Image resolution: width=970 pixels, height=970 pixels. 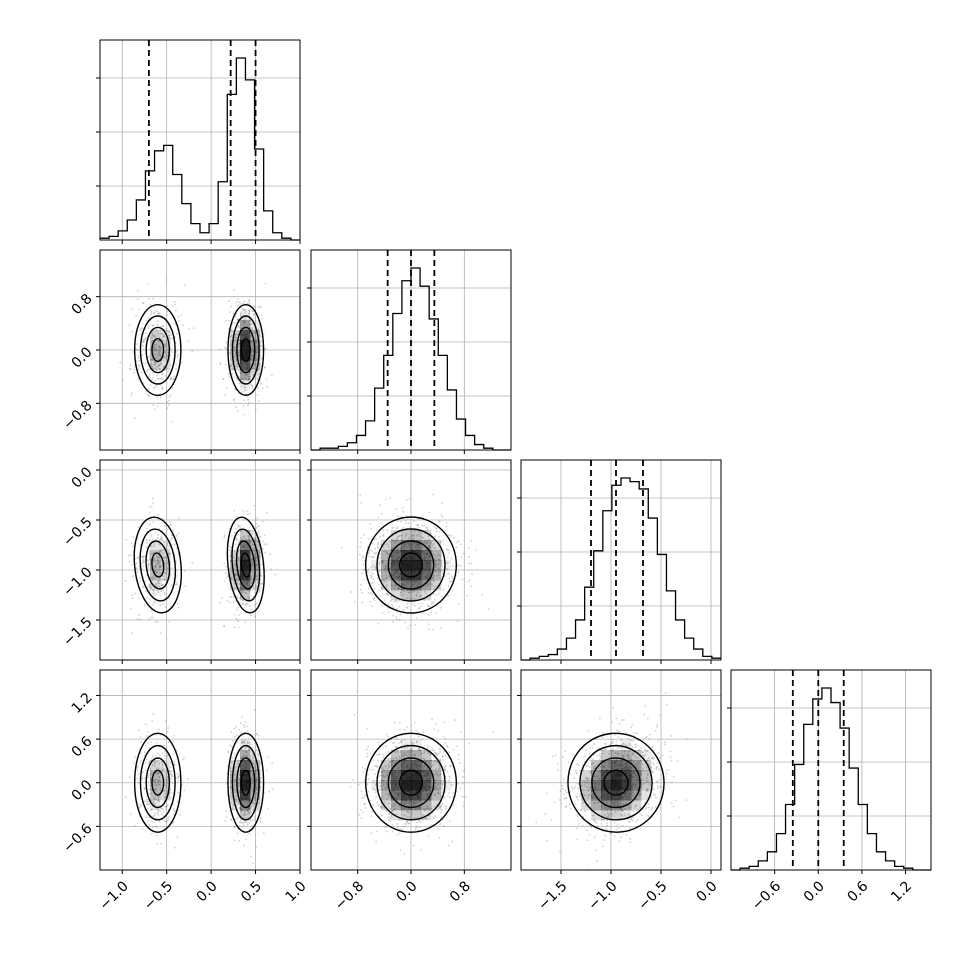 I want to click on contour, so click(x=245, y=350).